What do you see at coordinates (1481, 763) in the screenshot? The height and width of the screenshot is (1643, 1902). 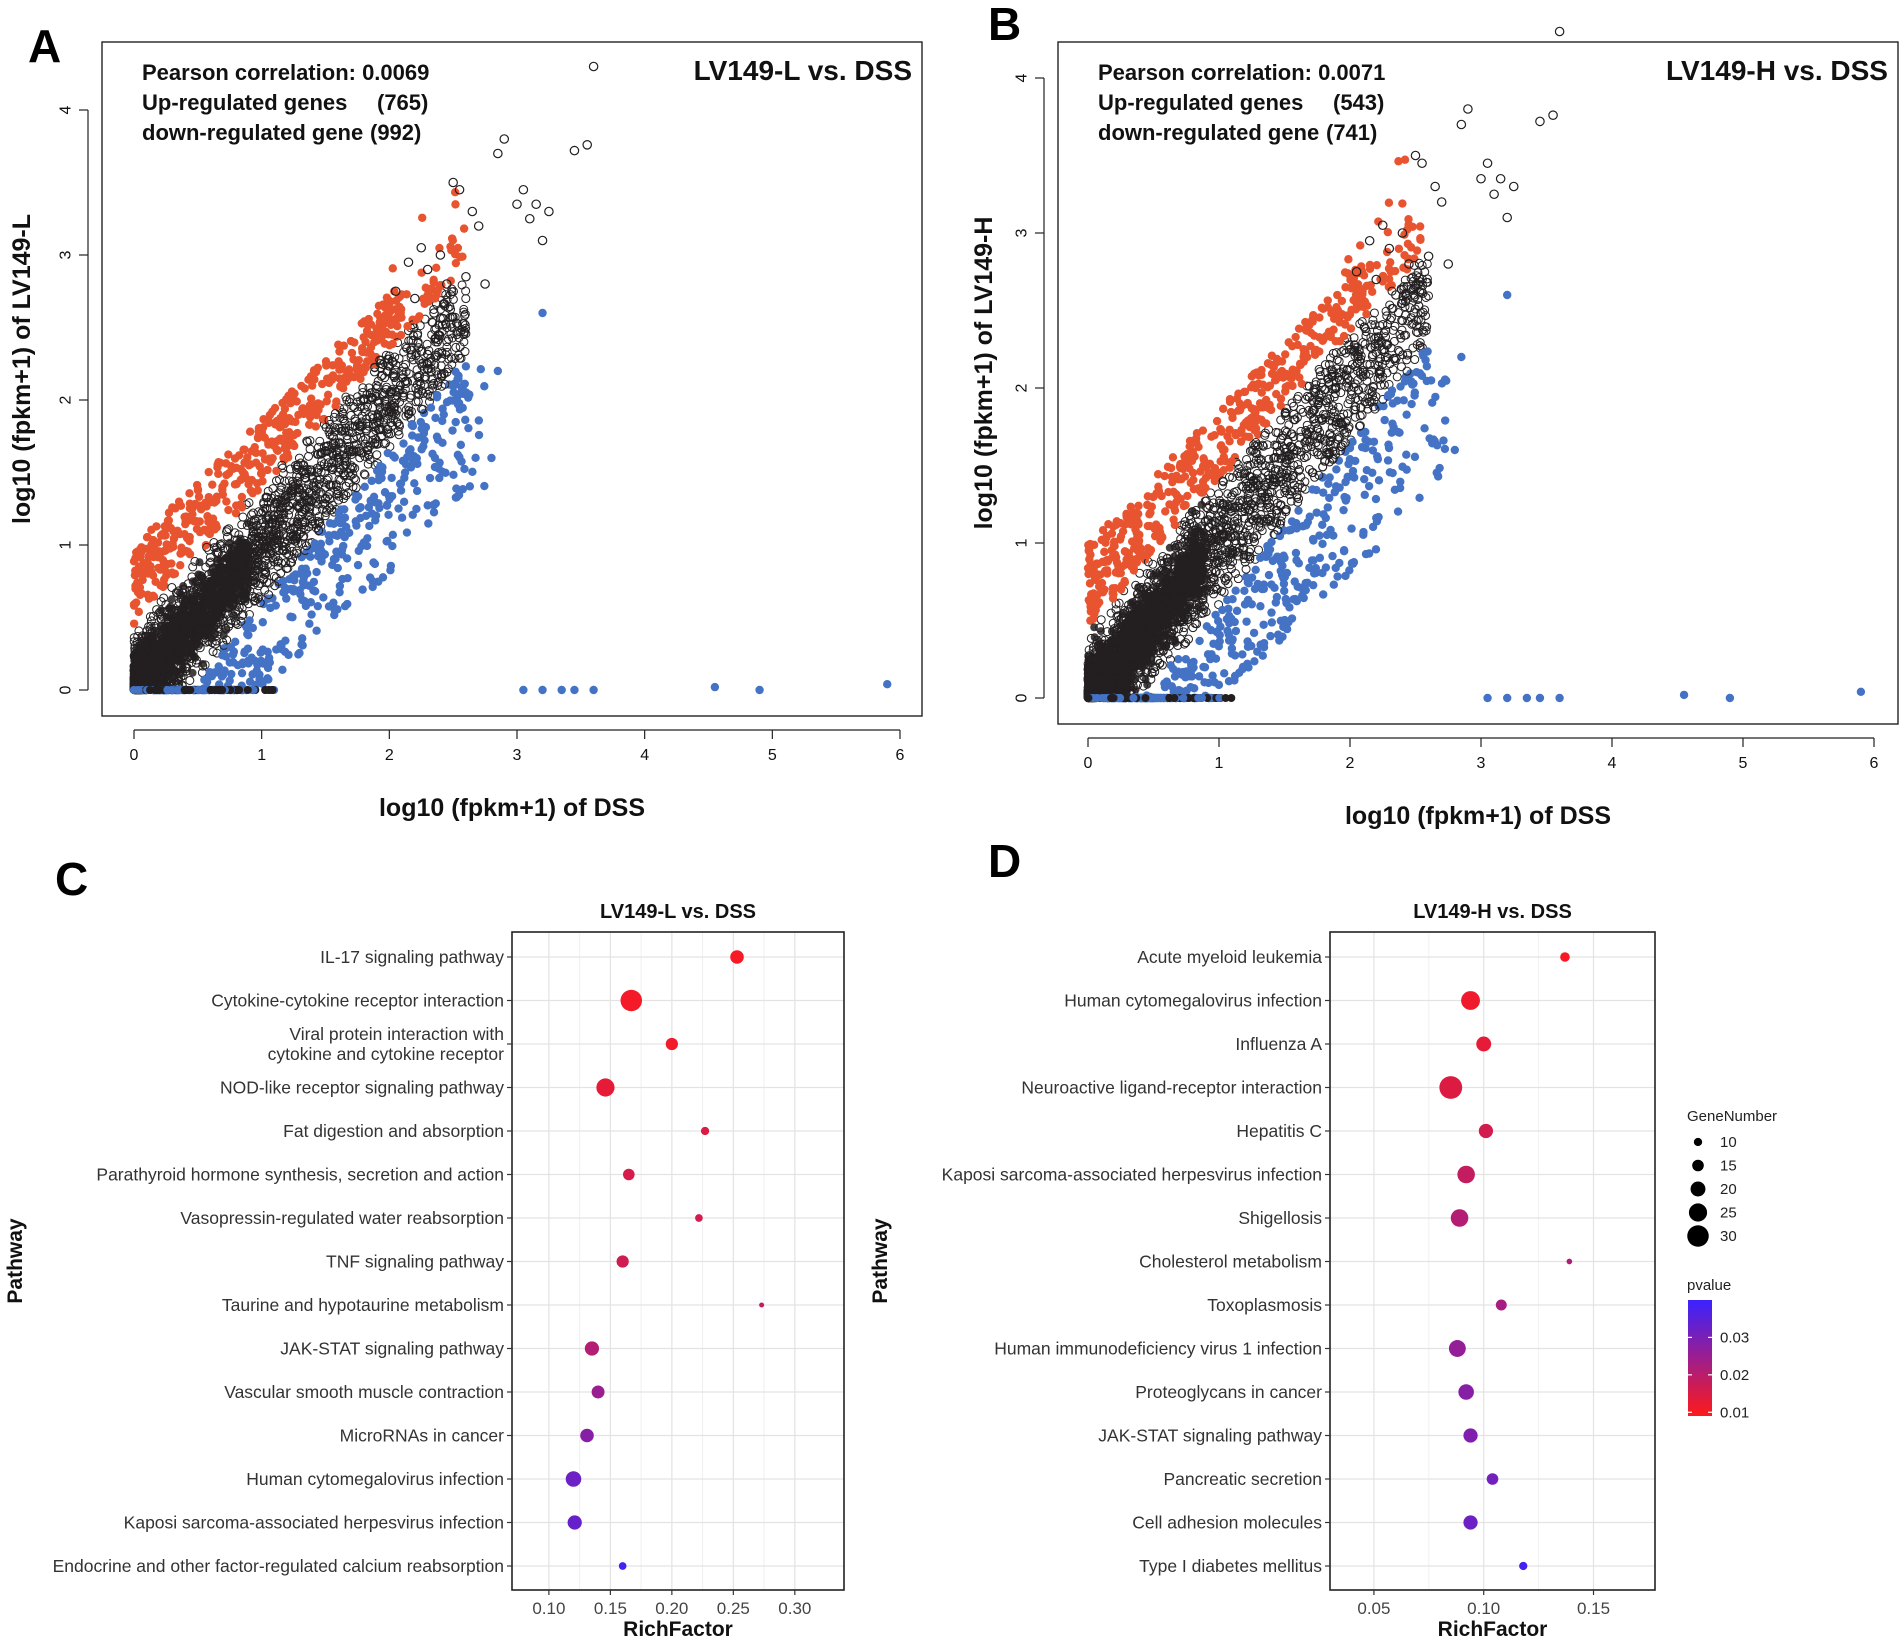 I see `x-tick-label: 3` at bounding box center [1481, 763].